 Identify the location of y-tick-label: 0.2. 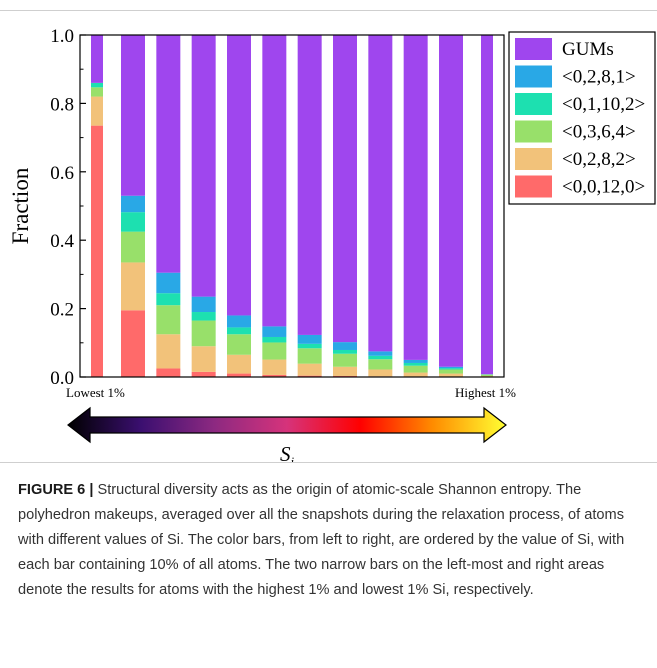
(62, 310).